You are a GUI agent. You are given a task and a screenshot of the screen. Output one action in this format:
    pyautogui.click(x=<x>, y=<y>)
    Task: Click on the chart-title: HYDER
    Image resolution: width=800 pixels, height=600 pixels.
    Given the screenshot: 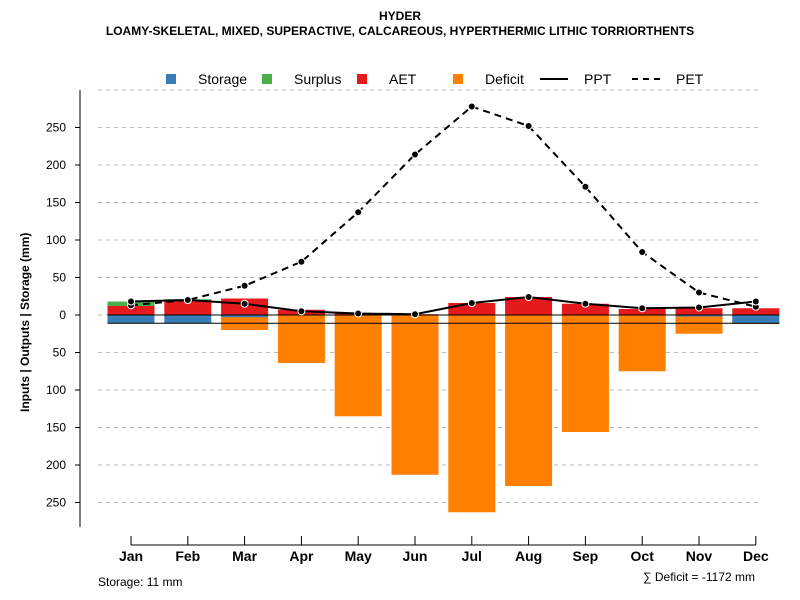 What is the action you would take?
    pyautogui.click(x=399, y=16)
    